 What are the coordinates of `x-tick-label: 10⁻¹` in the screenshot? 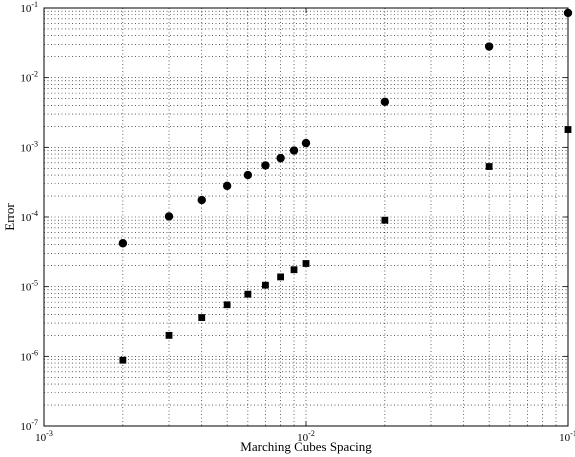 It's located at (567, 436).